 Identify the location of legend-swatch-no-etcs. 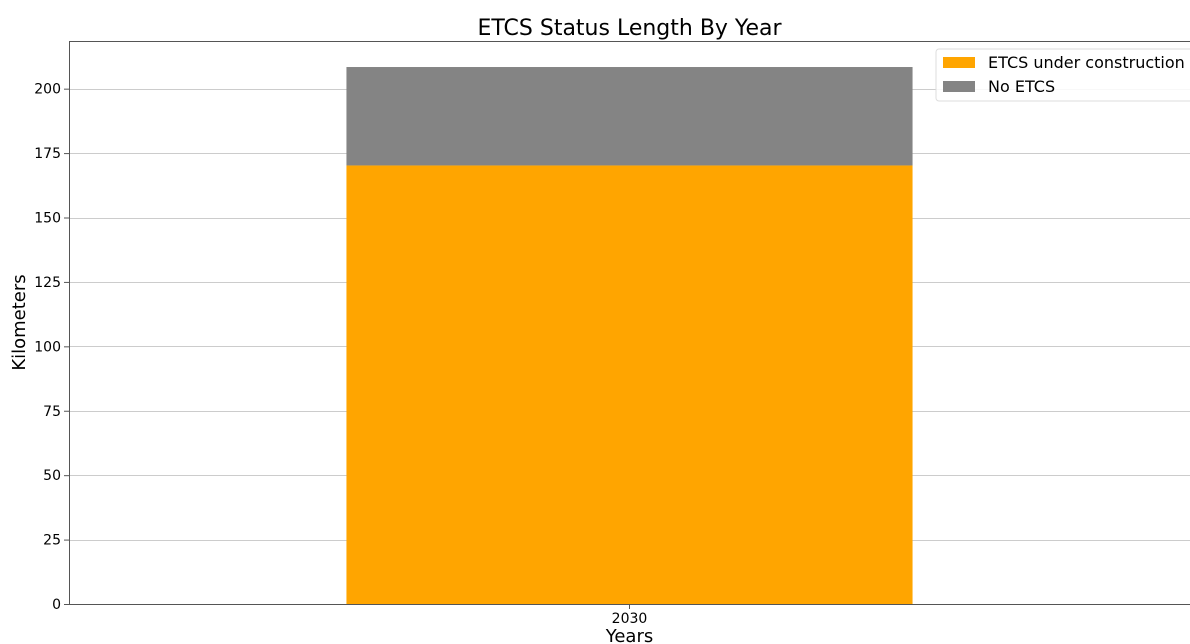
(959, 86).